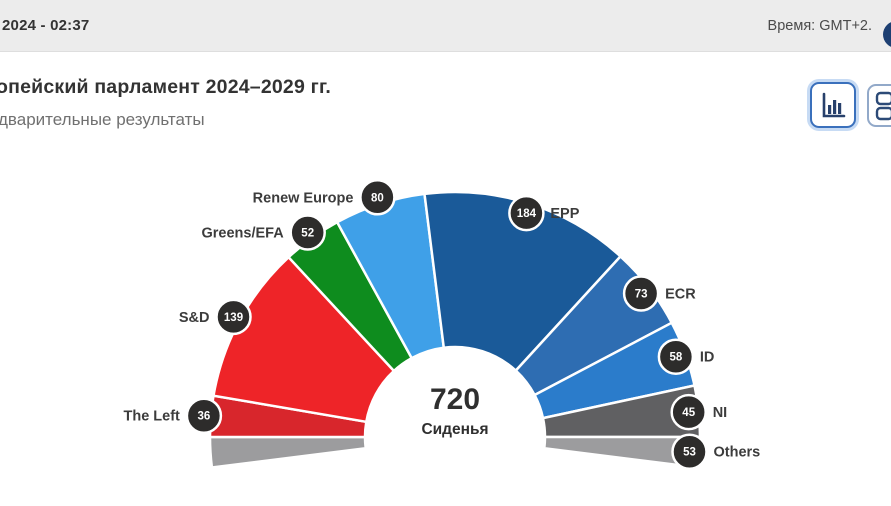 The height and width of the screenshot is (506, 891). What do you see at coordinates (242, 234) in the screenshot?
I see `party-label-greens-efa: Greens/EFA` at bounding box center [242, 234].